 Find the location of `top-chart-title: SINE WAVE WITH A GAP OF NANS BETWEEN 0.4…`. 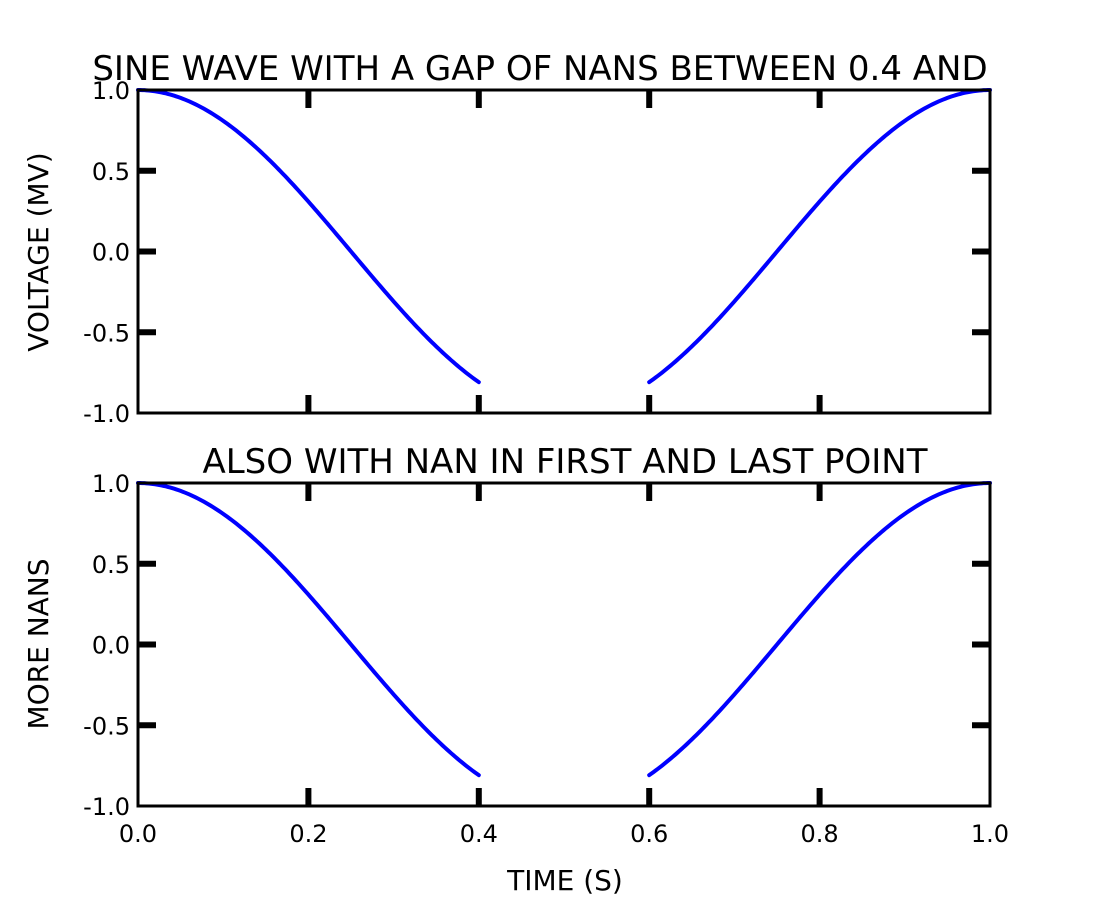

top-chart-title: SINE WAVE WITH A GAP OF NANS BETWEEN 0.4… is located at coordinates (539, 69).